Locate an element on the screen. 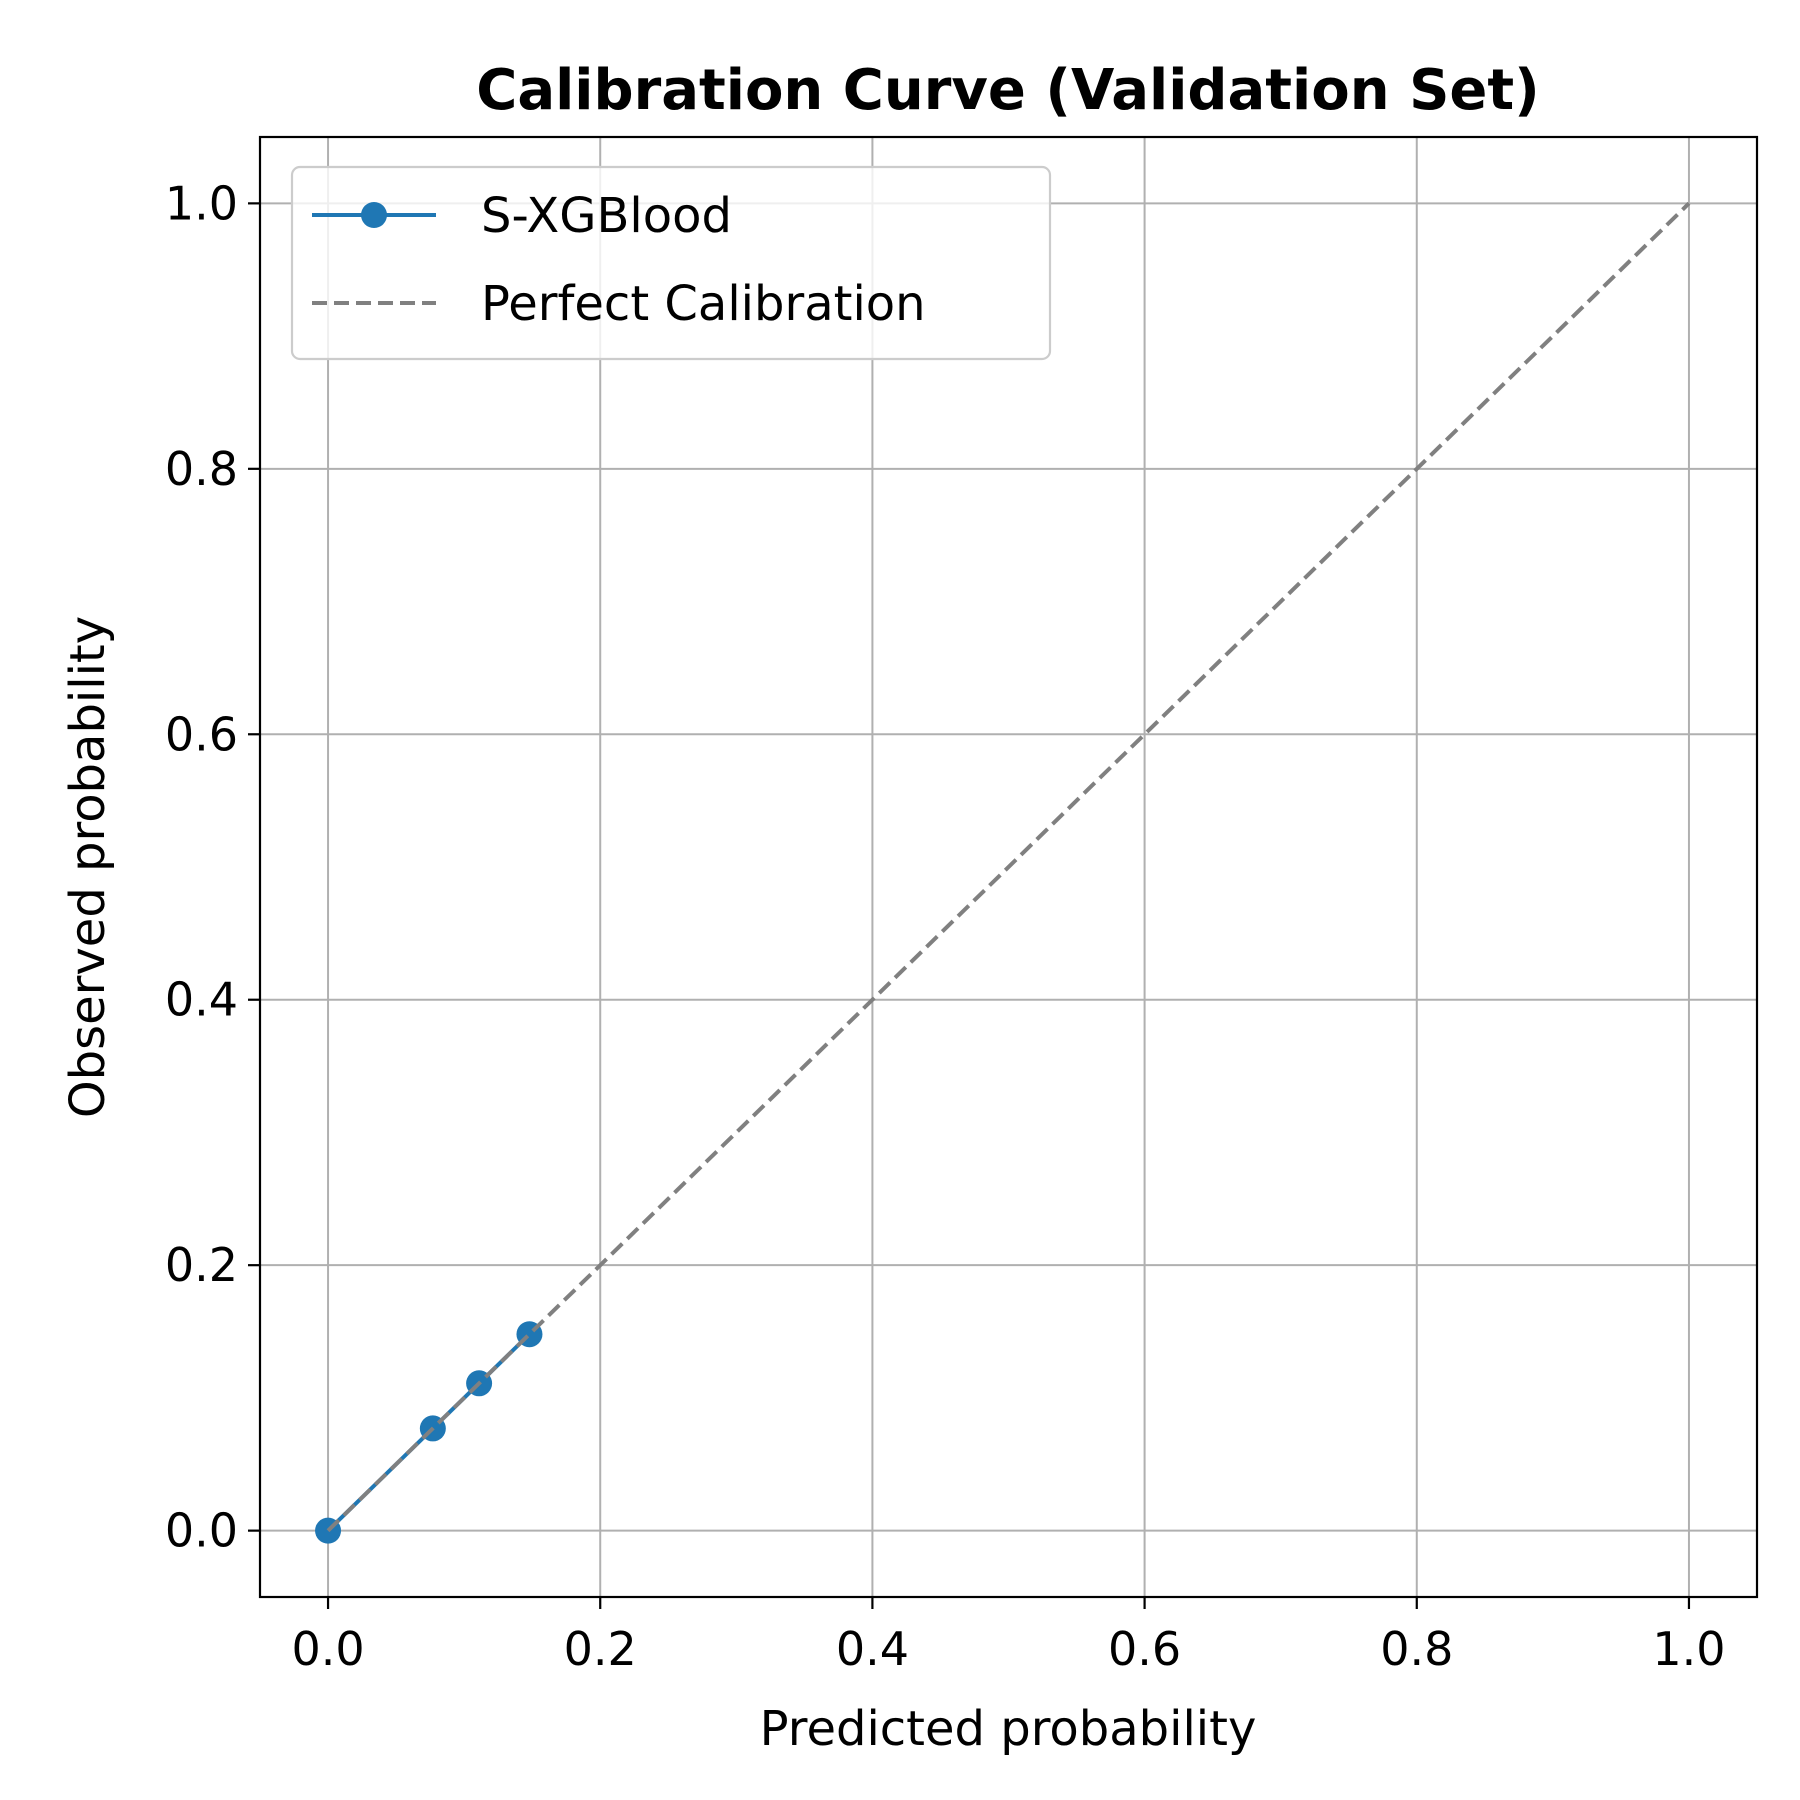 The width and height of the screenshot is (1800, 1800). legend: S-XGBlood Perfect Calibration is located at coordinates (671, 263).